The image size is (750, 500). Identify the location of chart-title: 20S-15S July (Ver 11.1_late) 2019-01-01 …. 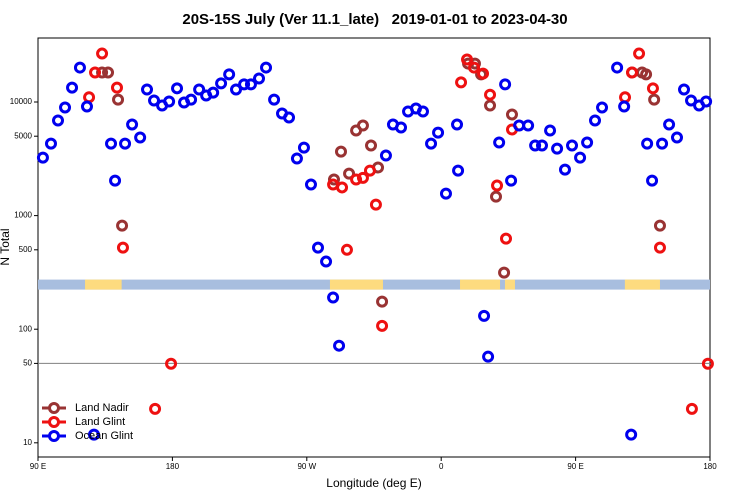
(374, 19).